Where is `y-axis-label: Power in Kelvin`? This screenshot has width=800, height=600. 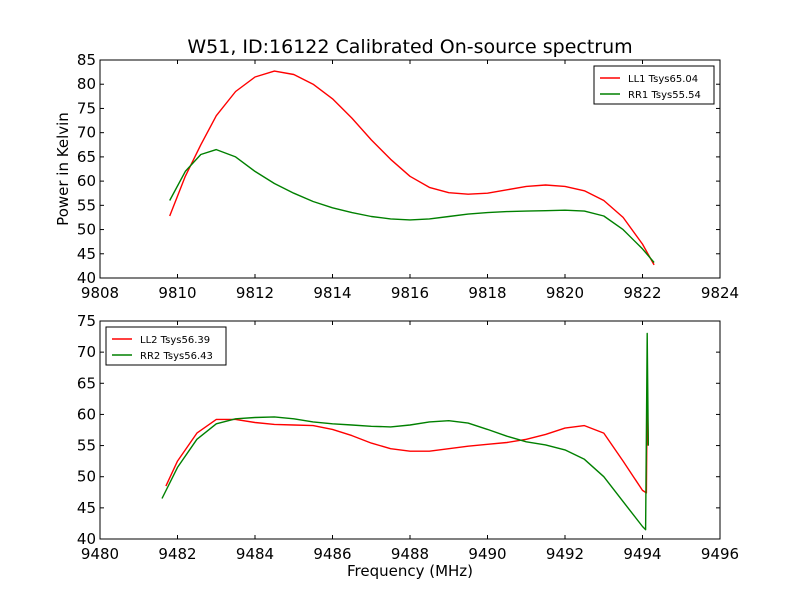
y-axis-label: Power in Kelvin is located at coordinates (63, 169).